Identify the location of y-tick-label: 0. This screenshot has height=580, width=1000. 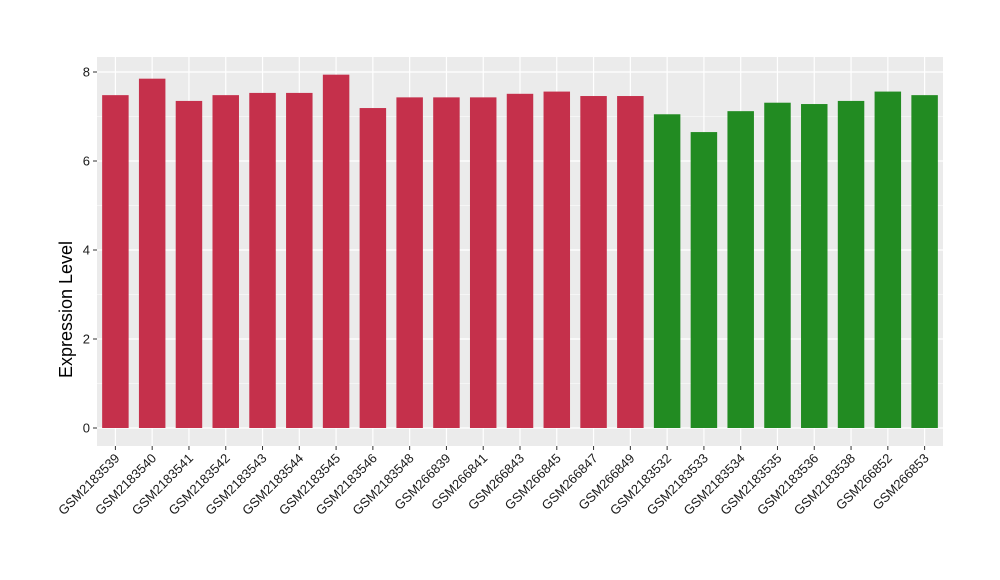
(86, 428).